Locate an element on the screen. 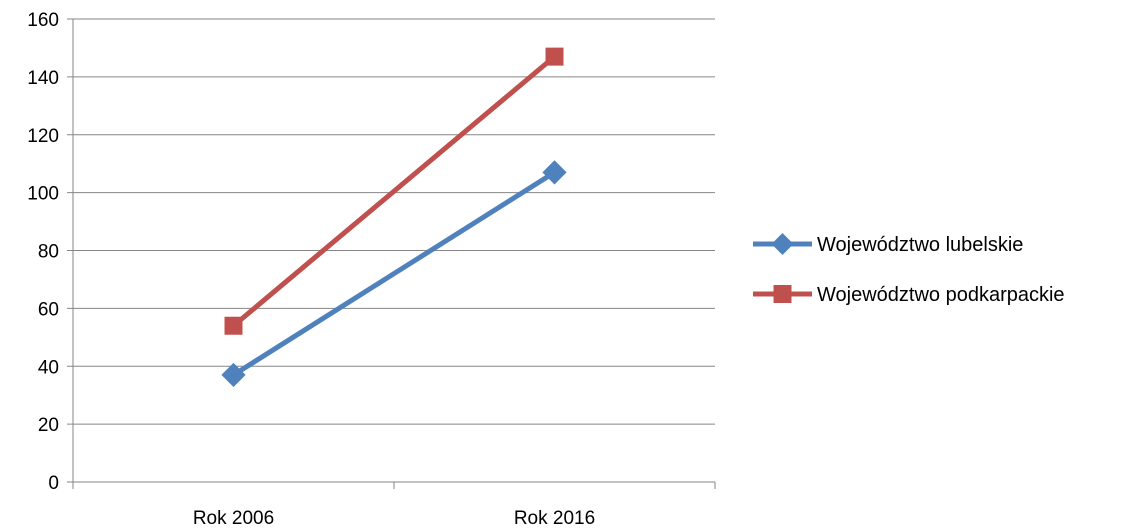 Image resolution: width=1130 pixels, height=529 pixels. y-tick-label: 120 is located at coordinates (43, 136).